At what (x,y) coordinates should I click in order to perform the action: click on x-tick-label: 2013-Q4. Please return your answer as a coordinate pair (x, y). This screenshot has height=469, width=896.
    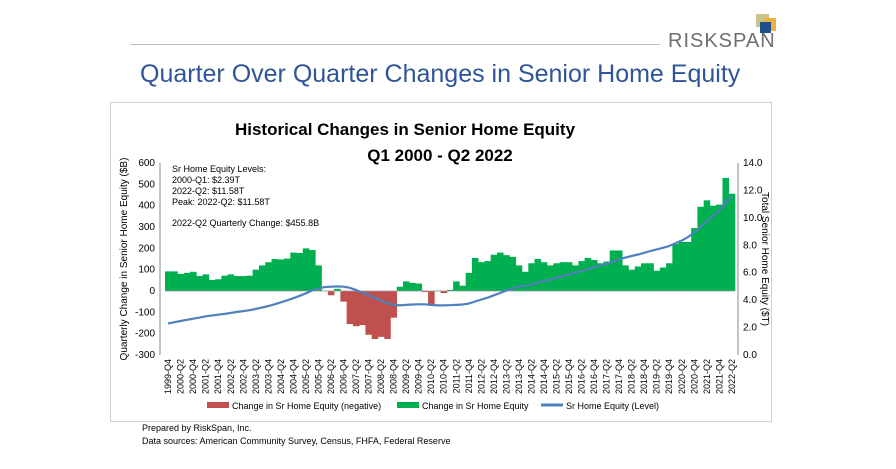
    Looking at the image, I should click on (519, 376).